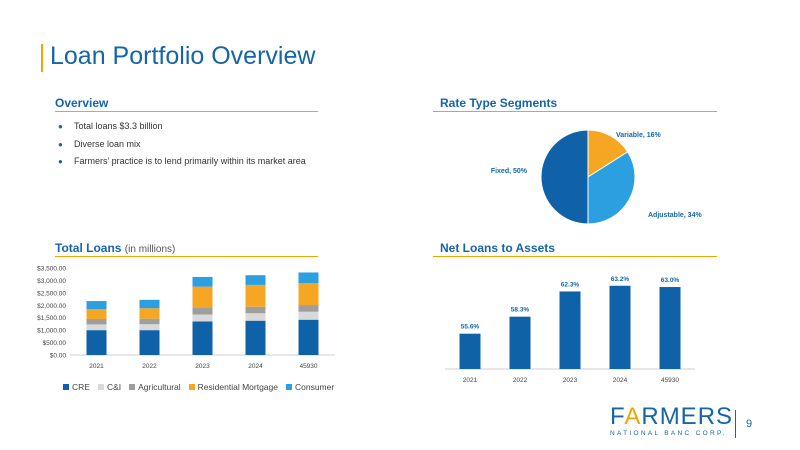 The height and width of the screenshot is (450, 800). Describe the element at coordinates (107, 143) in the screenshot. I see `bullet-text: Diverse loan mix` at that location.